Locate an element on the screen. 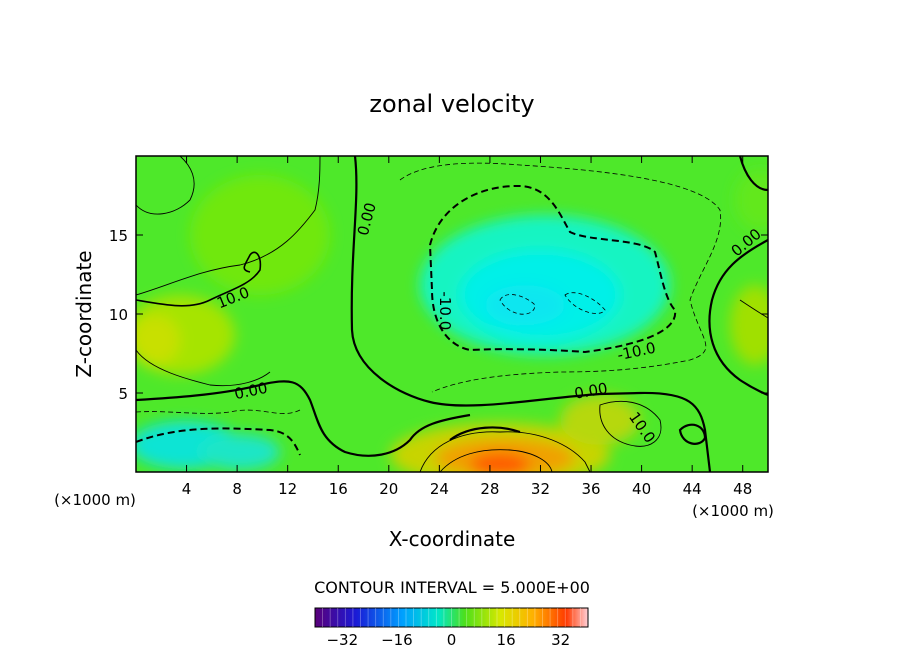 This screenshot has width=904, height=654. x-tick-label: 32 is located at coordinates (540, 489).